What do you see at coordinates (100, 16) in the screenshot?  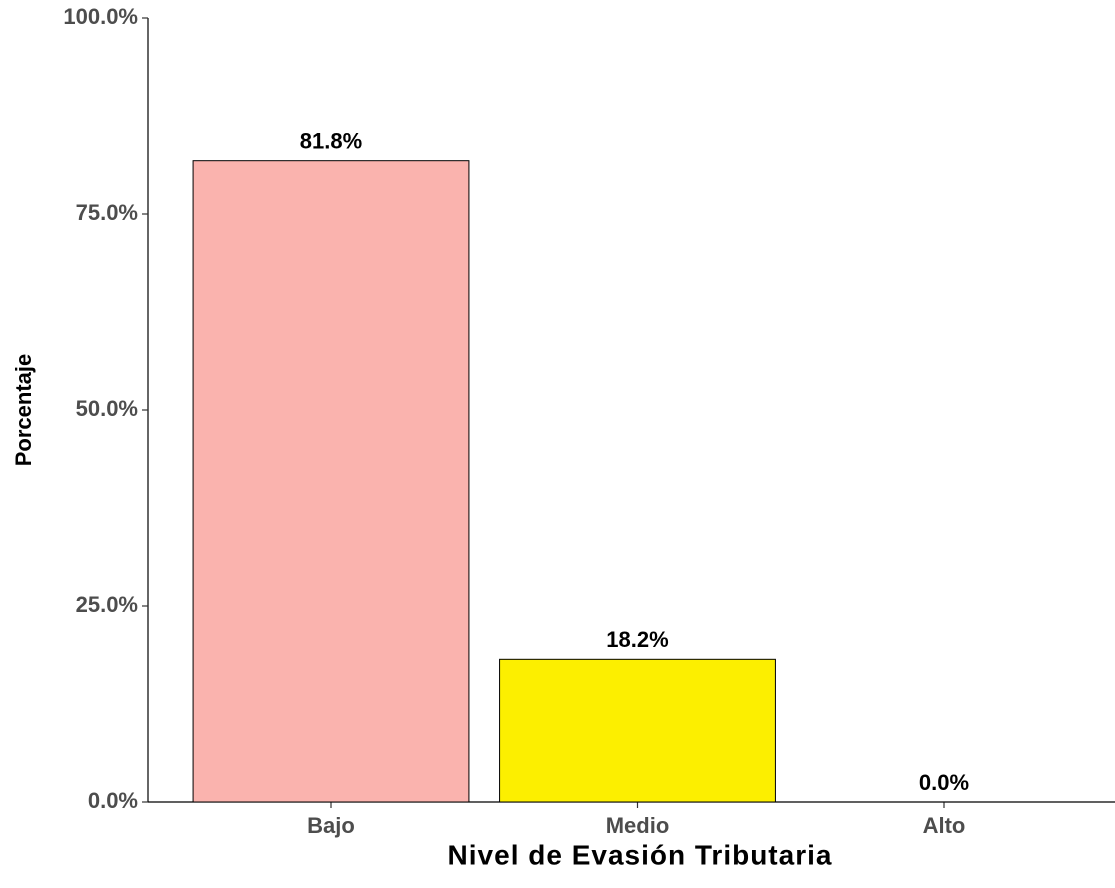 I see `y-tick-label: 100.0%` at bounding box center [100, 16].